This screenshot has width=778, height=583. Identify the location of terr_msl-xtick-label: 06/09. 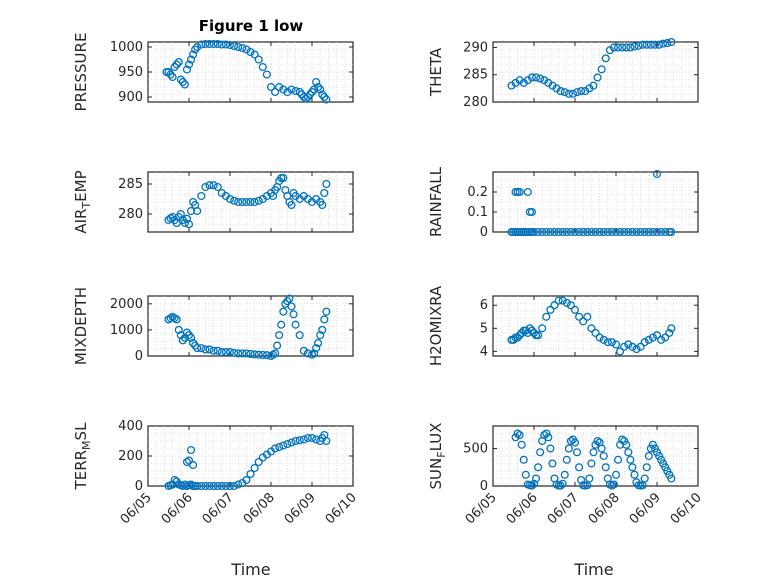
(300, 508).